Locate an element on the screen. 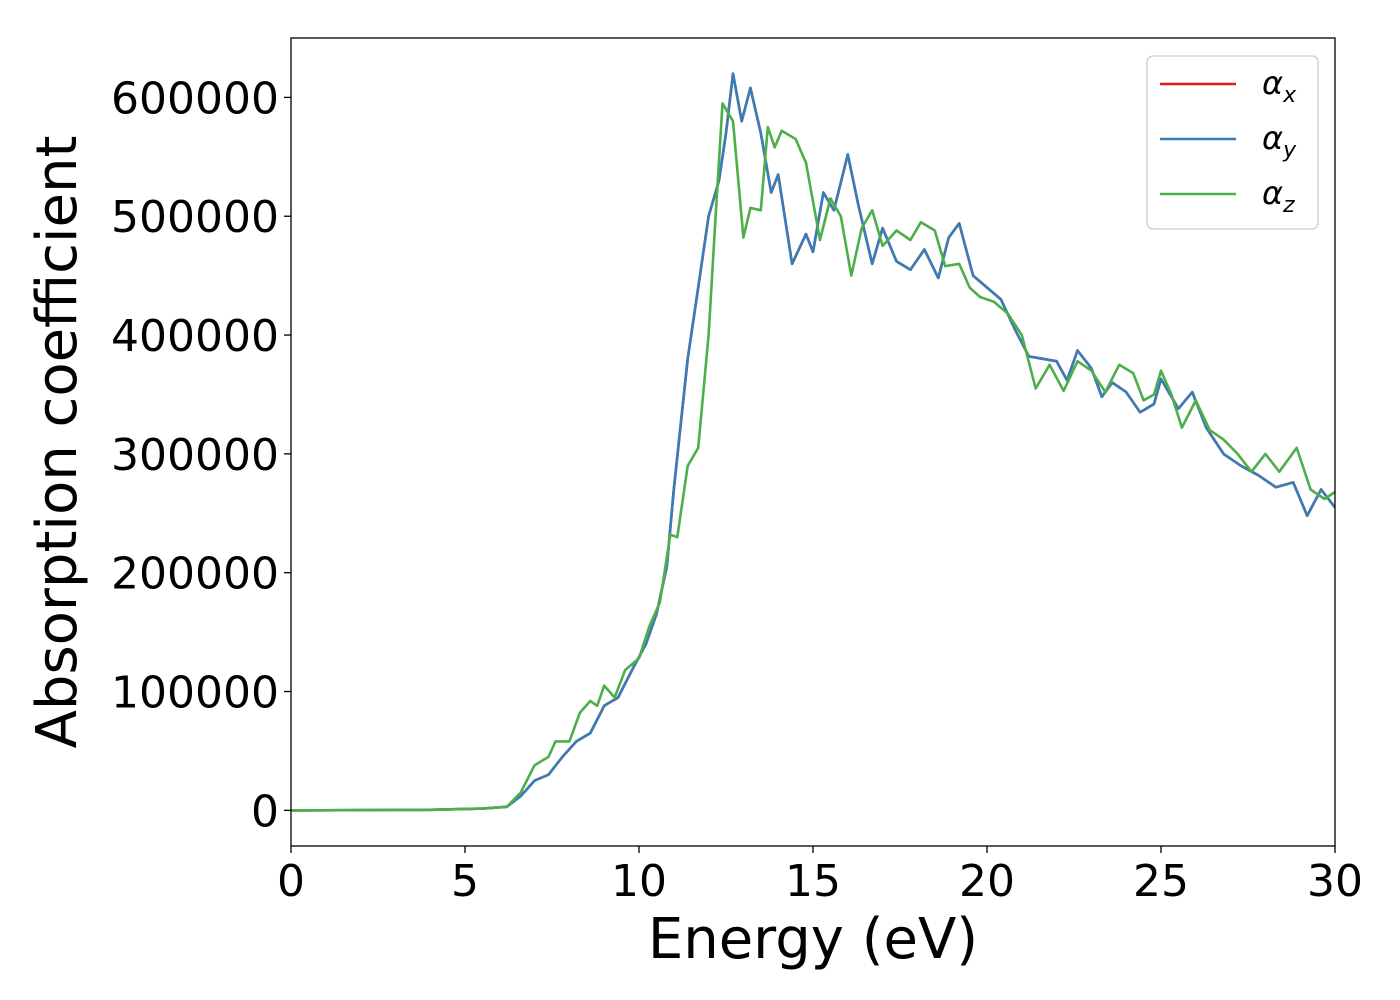 This screenshot has height=1000, width=1400. y-tick-label: 500000 is located at coordinates (195, 217).